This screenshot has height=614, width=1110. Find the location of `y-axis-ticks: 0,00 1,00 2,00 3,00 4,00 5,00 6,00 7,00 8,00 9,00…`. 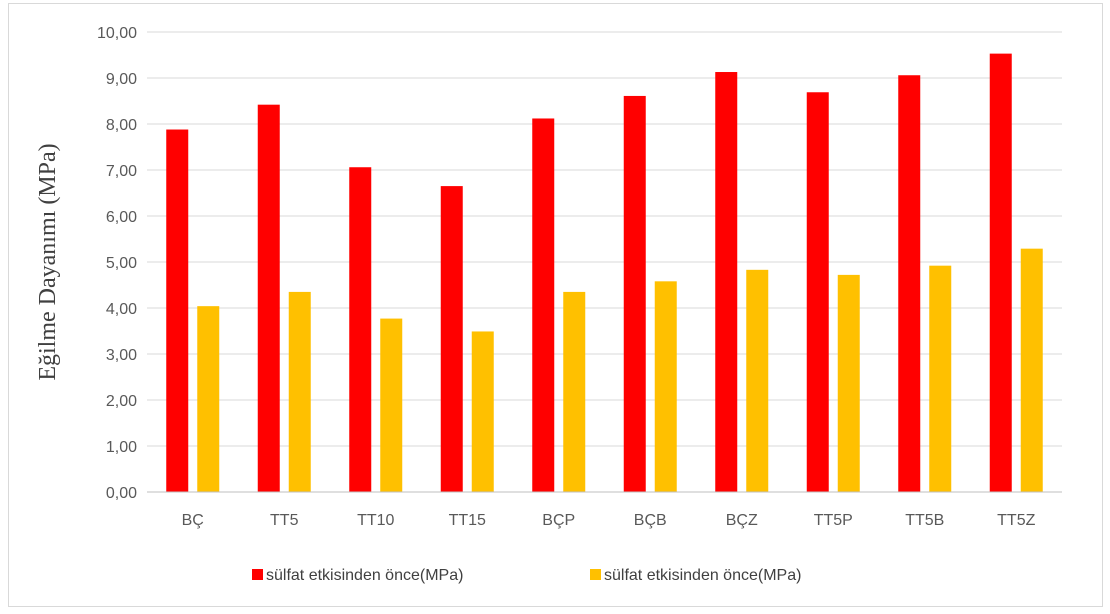

y-axis-ticks: 0,00 1,00 2,00 3,00 4,00 5,00 6,00 7,00 8,00 9,00… is located at coordinates (117, 263).